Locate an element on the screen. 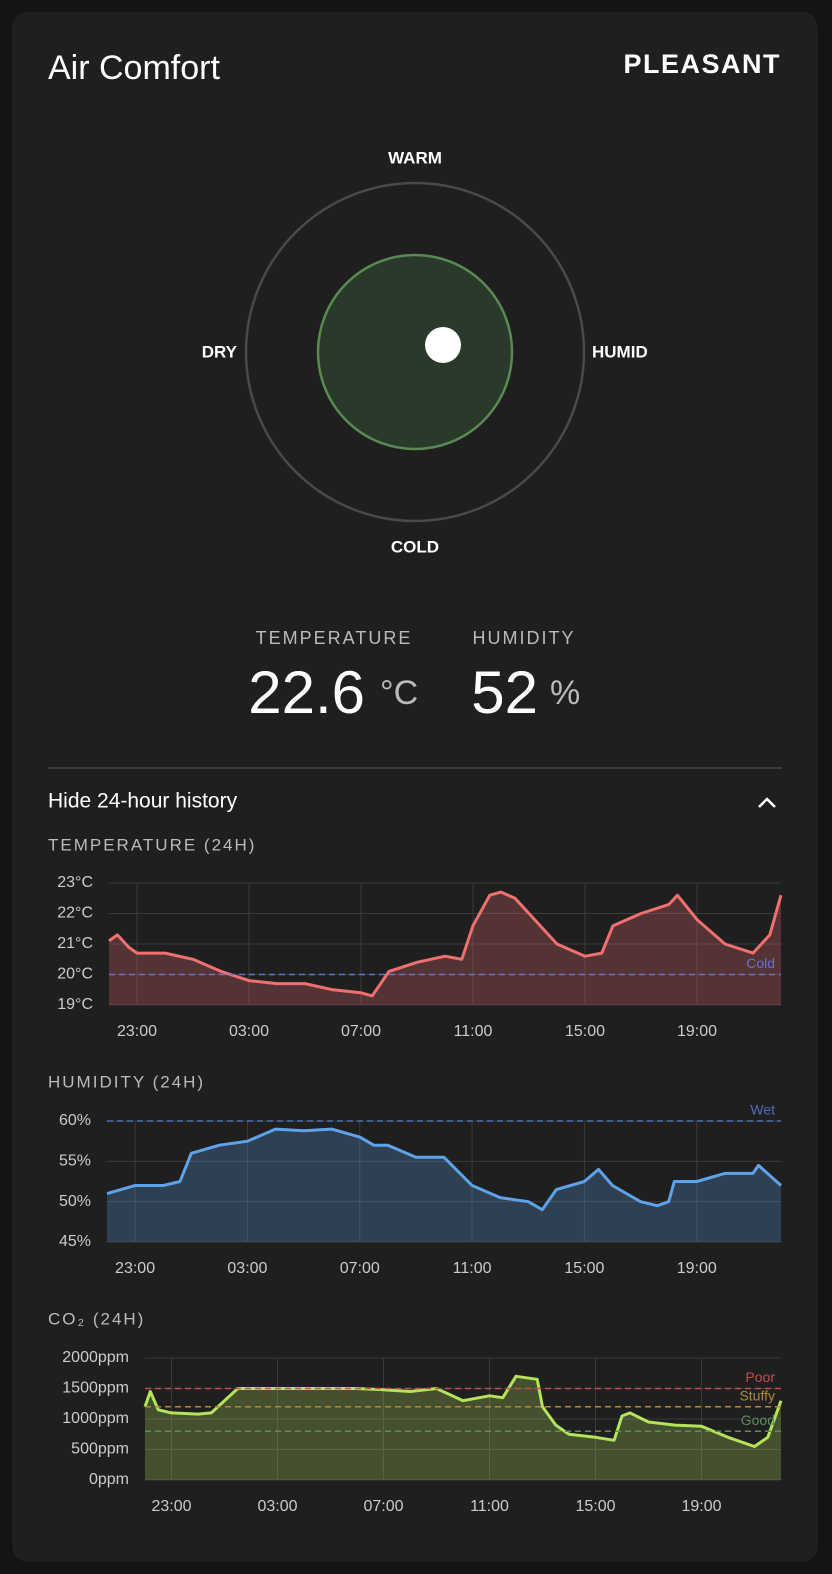  threshold-label: Wet is located at coordinates (762, 1110).